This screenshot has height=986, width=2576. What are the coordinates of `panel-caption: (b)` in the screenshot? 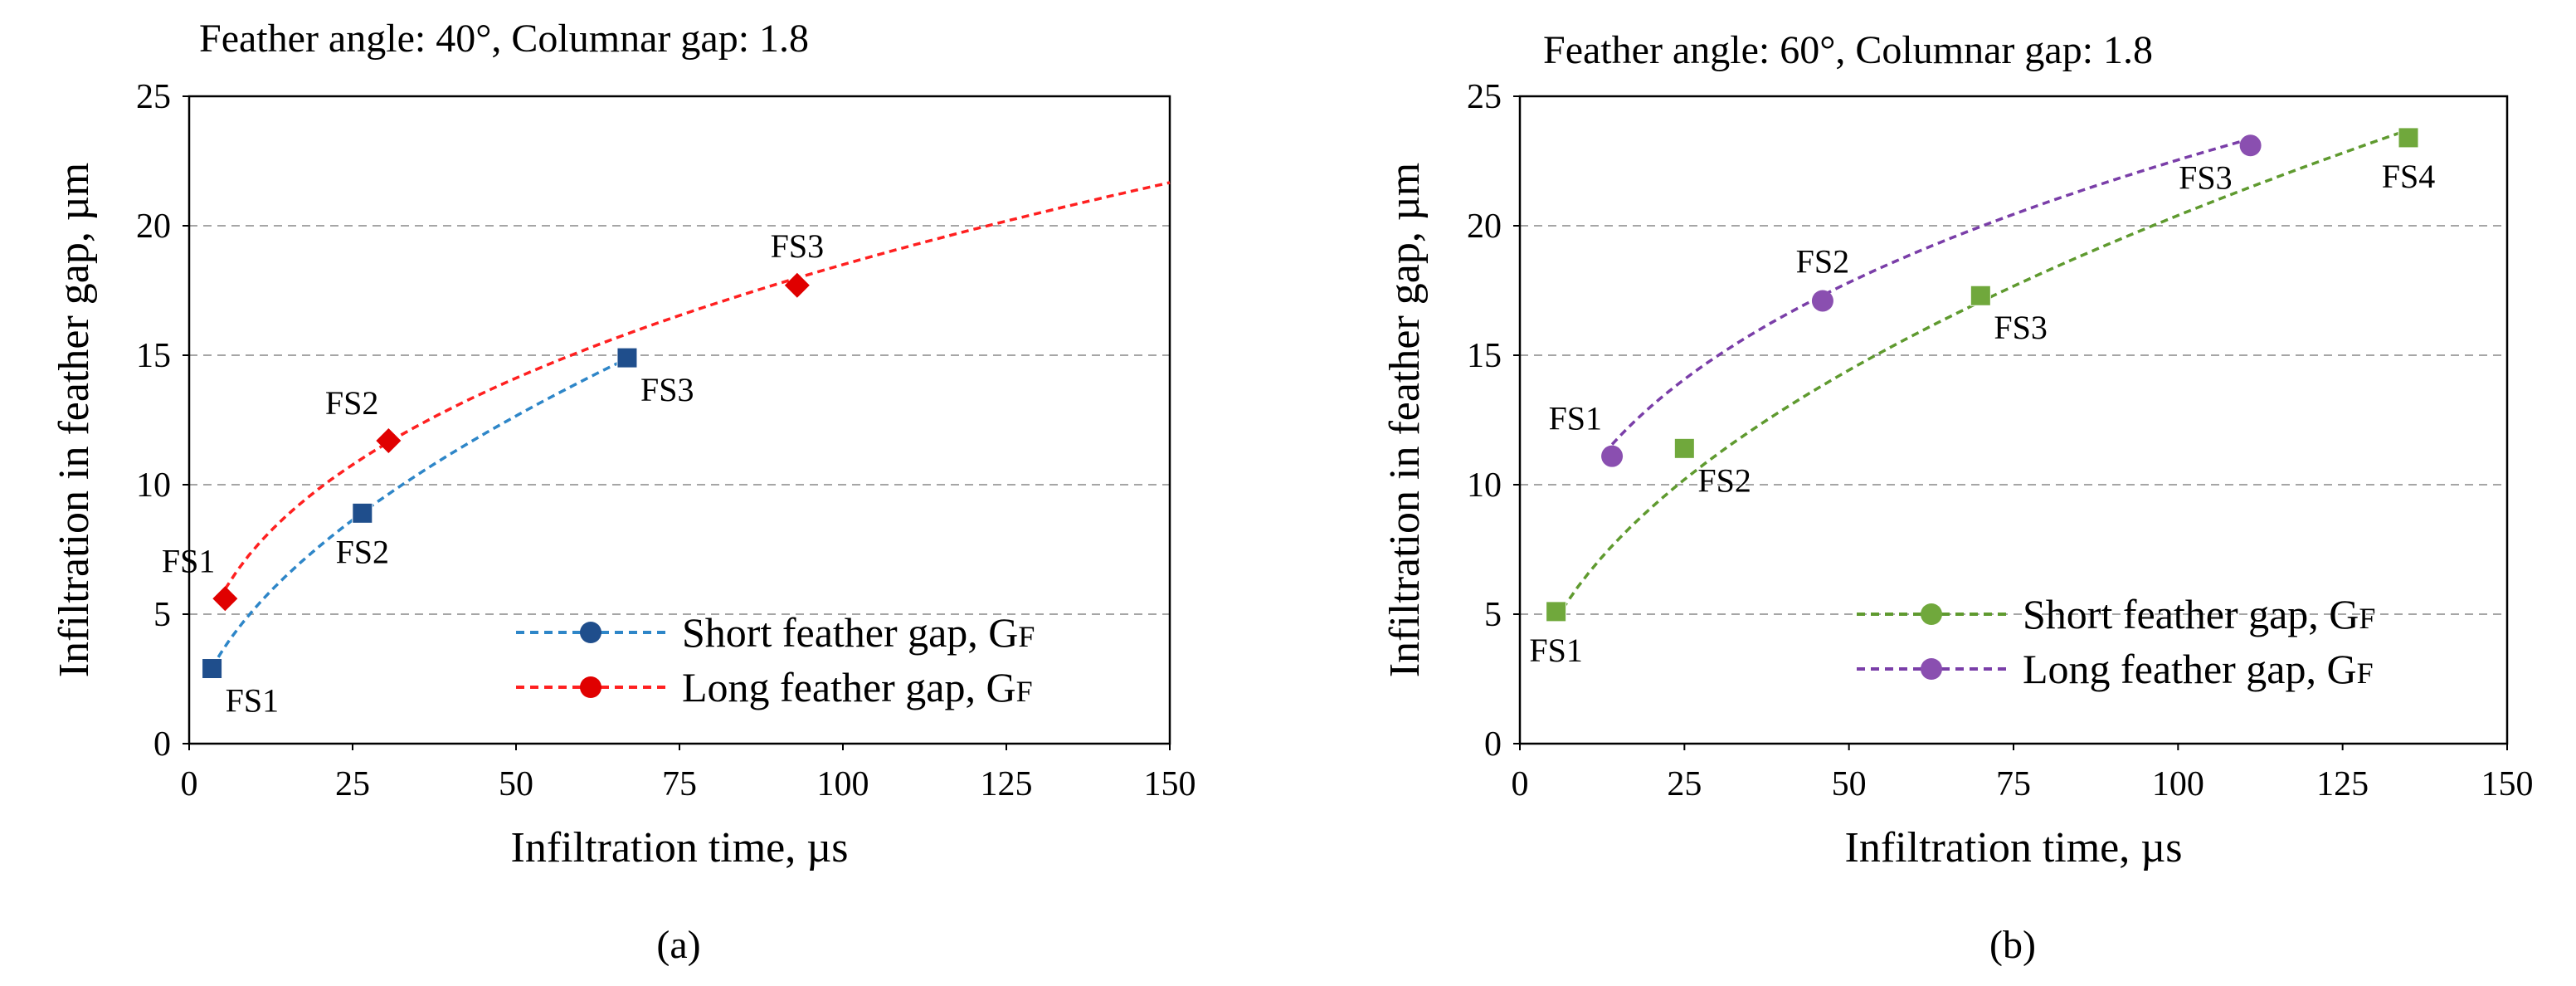 It's located at (2012, 945).